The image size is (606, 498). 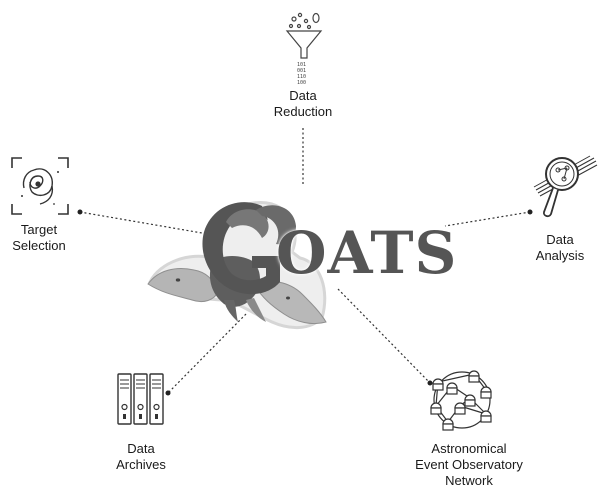 What do you see at coordinates (39, 229) in the screenshot?
I see `node-label: Target` at bounding box center [39, 229].